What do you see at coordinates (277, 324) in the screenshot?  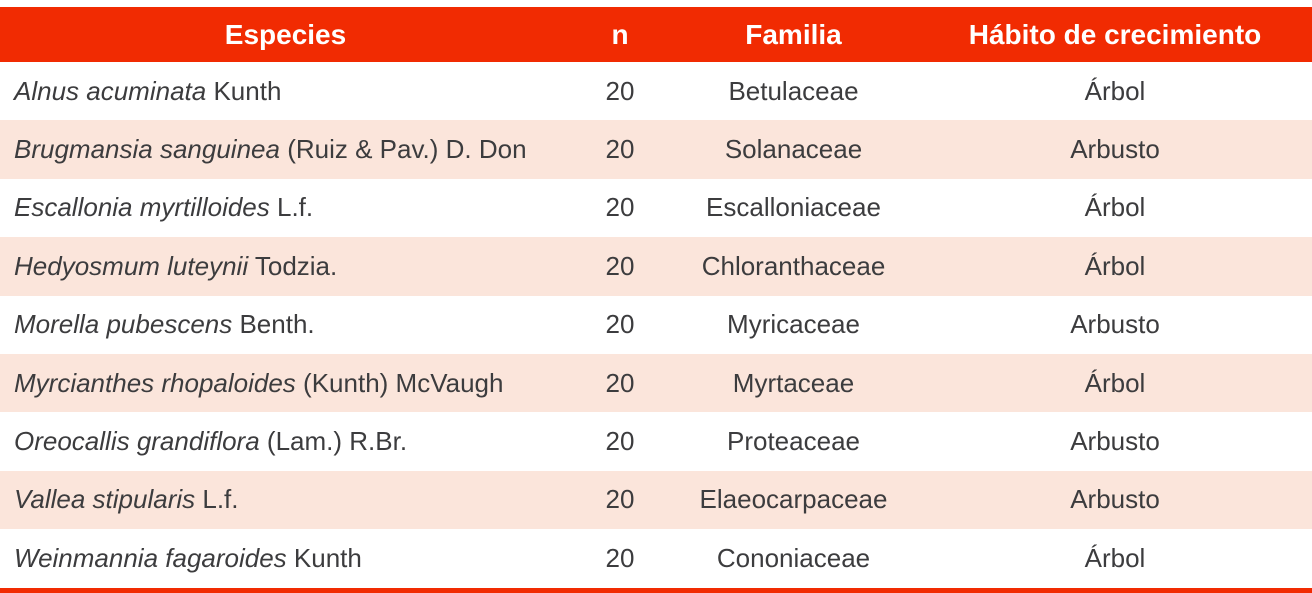 I see `species-author: Benth.` at bounding box center [277, 324].